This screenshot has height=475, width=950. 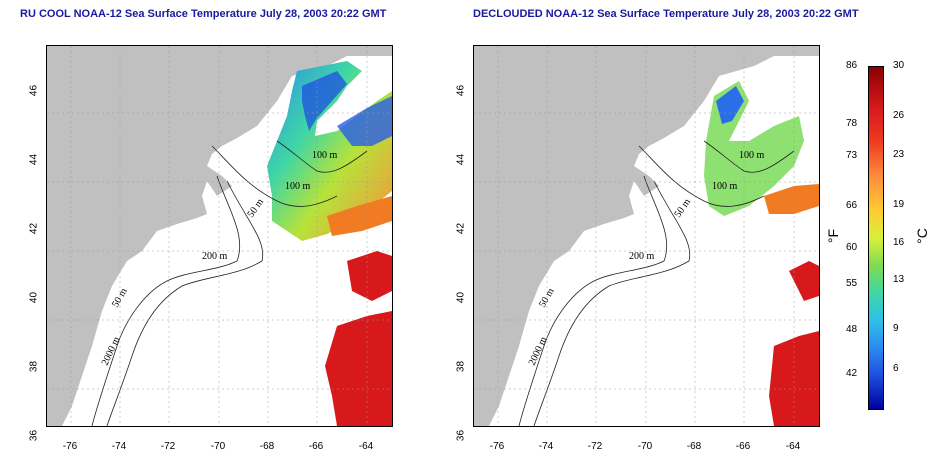 I want to click on left-lon-tick: -68, so click(x=267, y=446).